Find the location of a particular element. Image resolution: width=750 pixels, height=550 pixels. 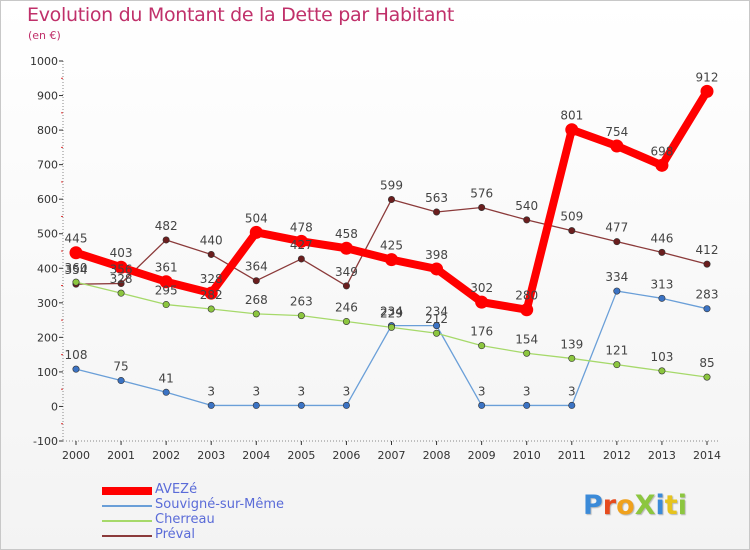

data-label: 509 is located at coordinates (571, 217).